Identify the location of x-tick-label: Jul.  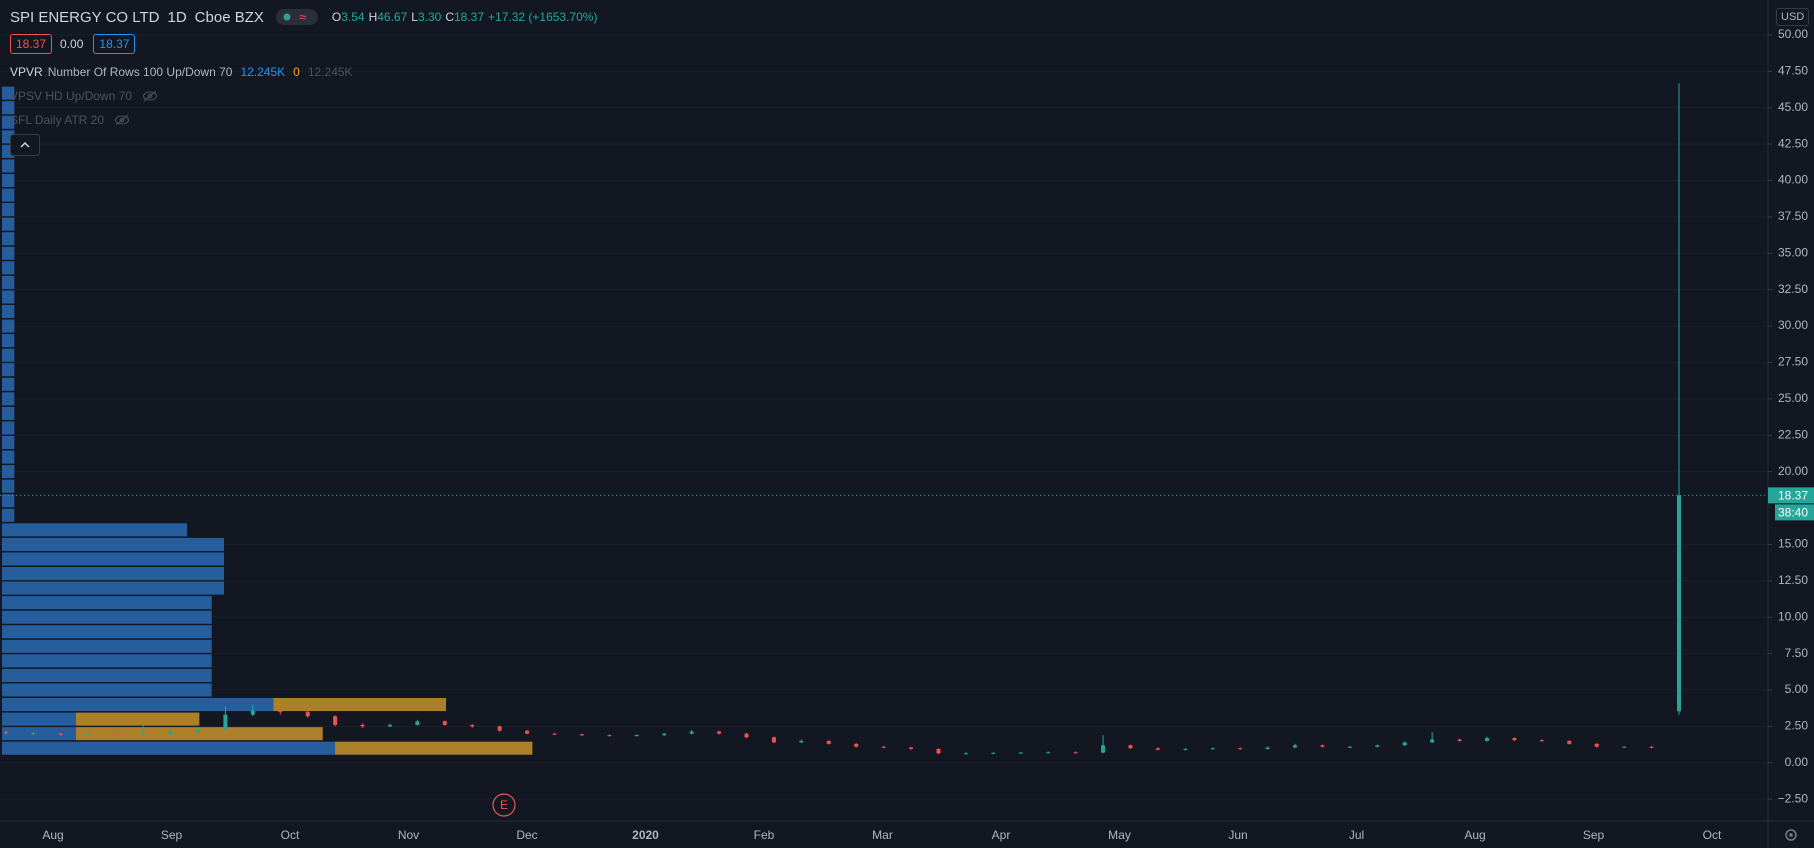
(1356, 835).